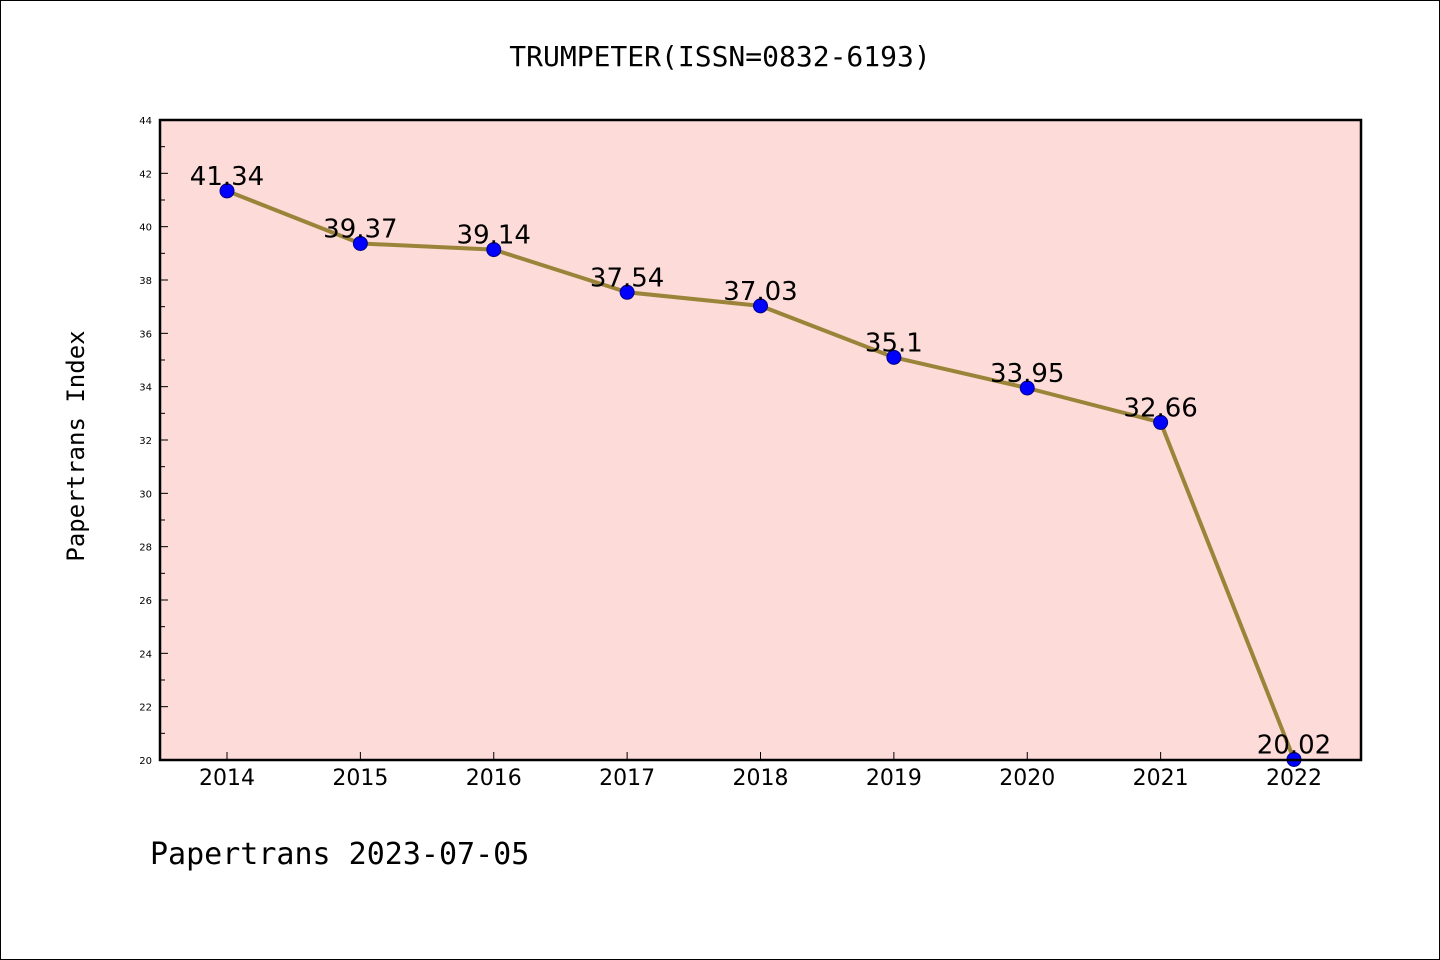  What do you see at coordinates (145, 548) in the screenshot?
I see `y-tick-label: 28` at bounding box center [145, 548].